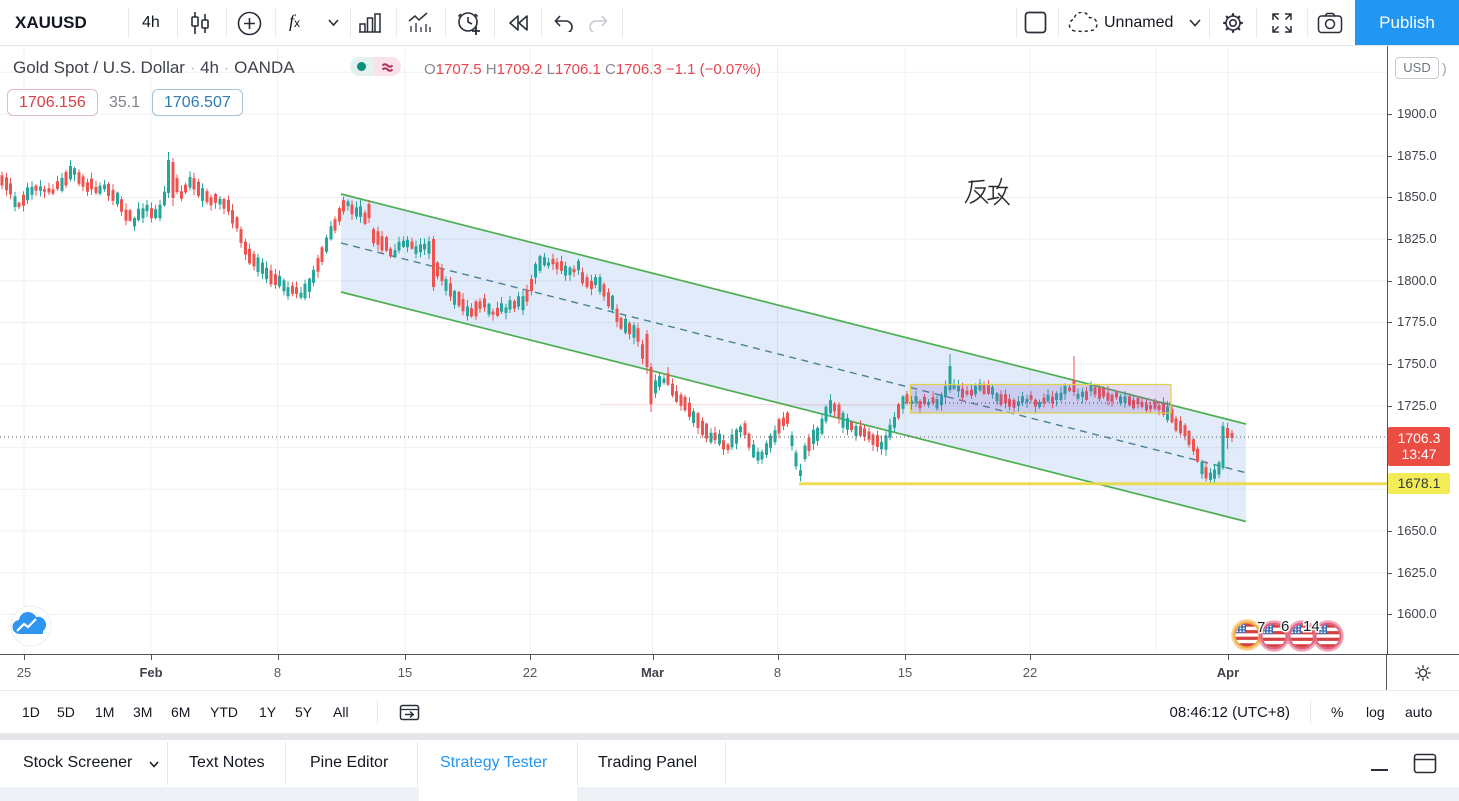  What do you see at coordinates (1261, 627) in the screenshot?
I see `svg-text: 7` at bounding box center [1261, 627].